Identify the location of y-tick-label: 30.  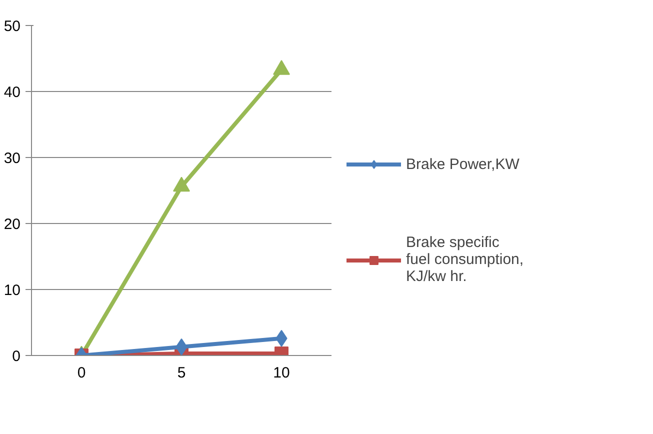
(12, 158).